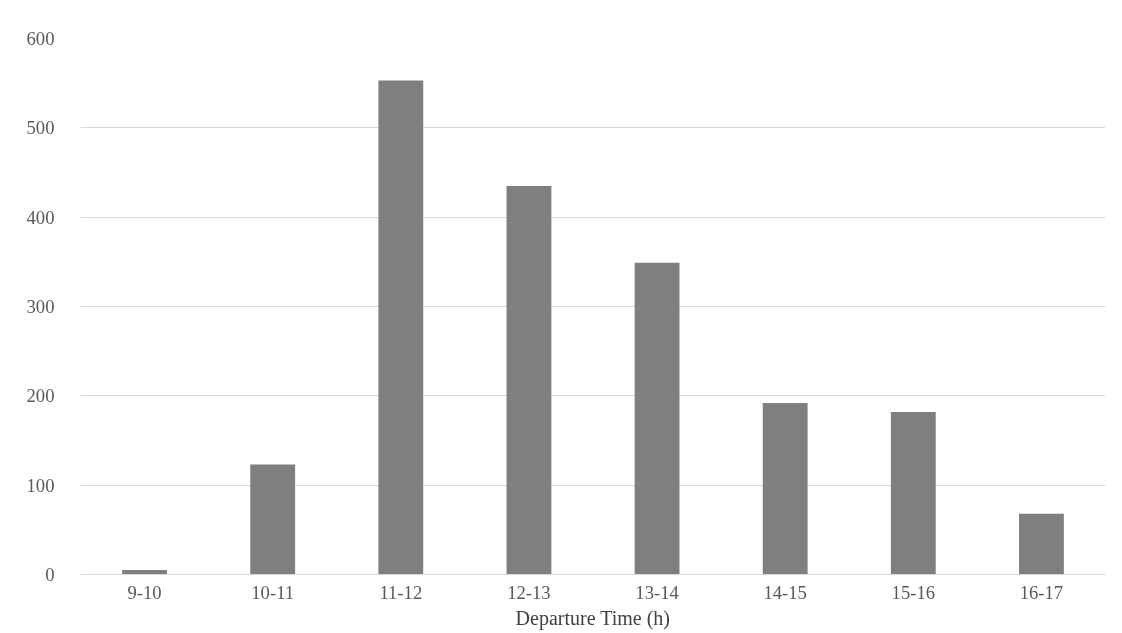 The image size is (1122, 633). I want to click on x-tick-label: 13-14, so click(657, 592).